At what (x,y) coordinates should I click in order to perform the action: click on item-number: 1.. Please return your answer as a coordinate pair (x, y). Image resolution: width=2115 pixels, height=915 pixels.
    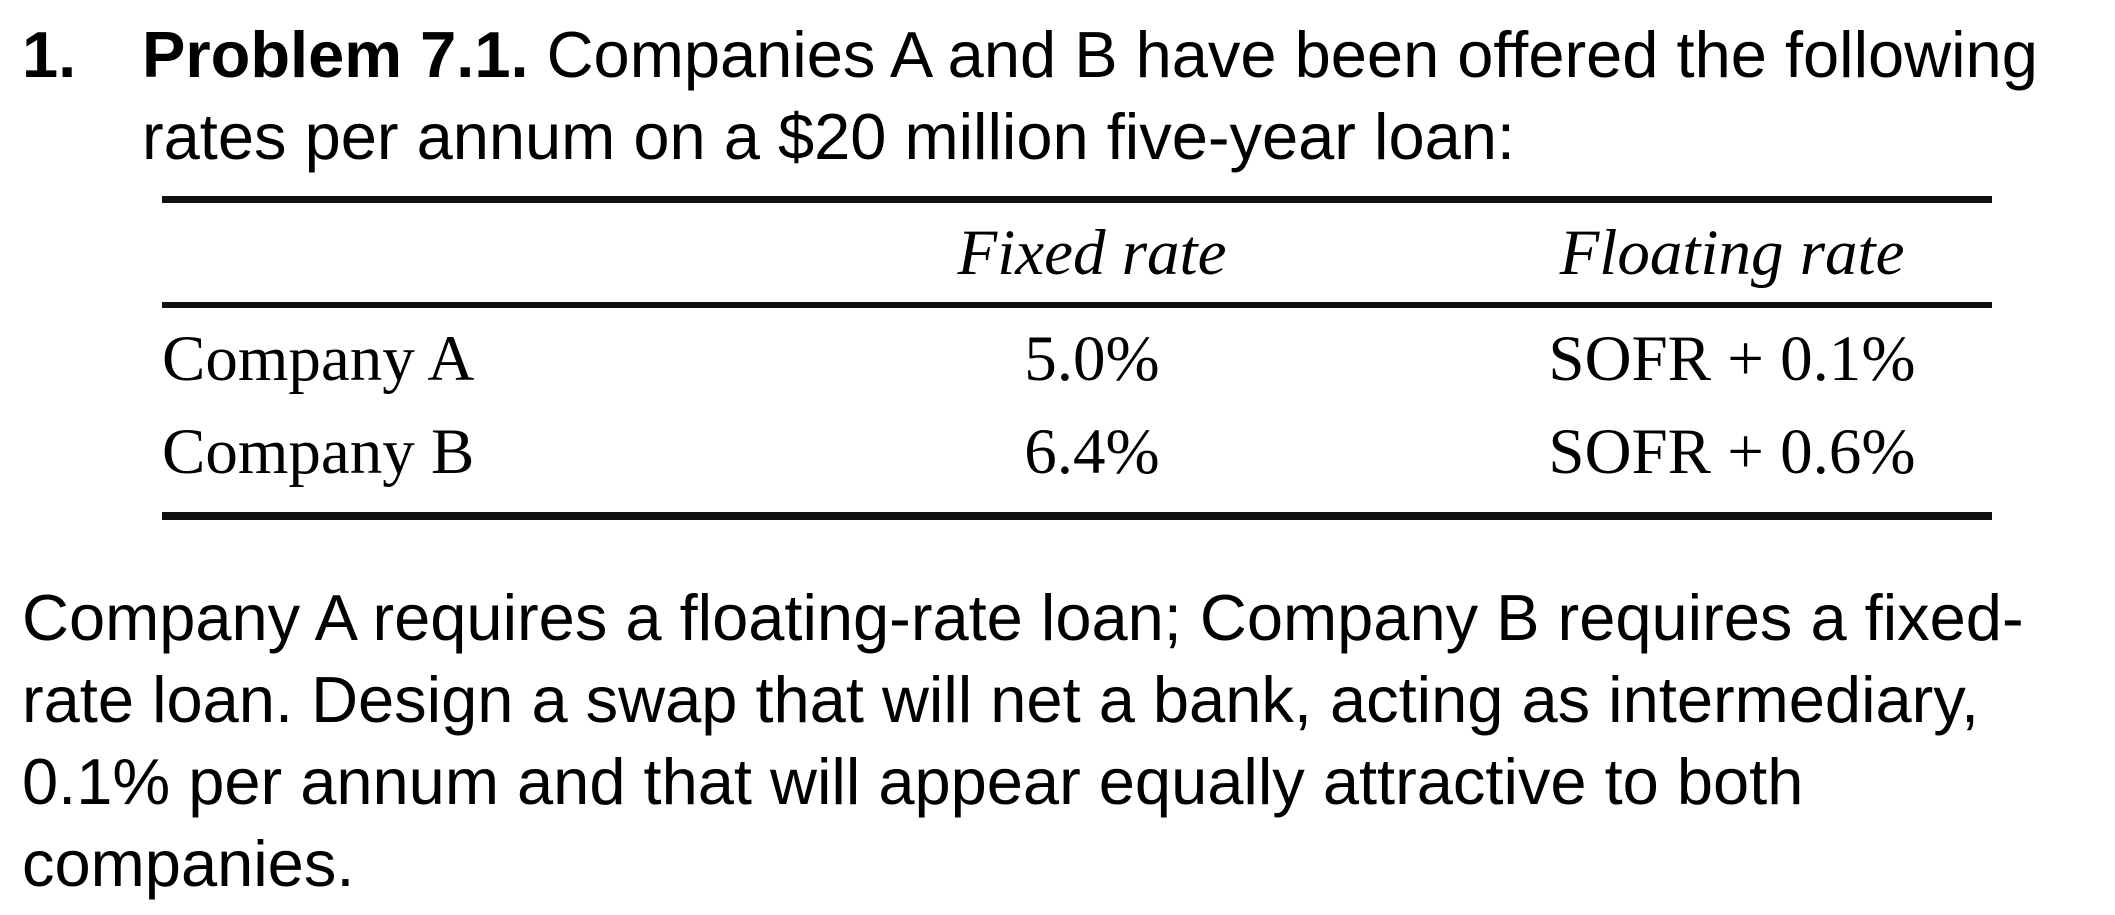
    Looking at the image, I should click on (49, 54).